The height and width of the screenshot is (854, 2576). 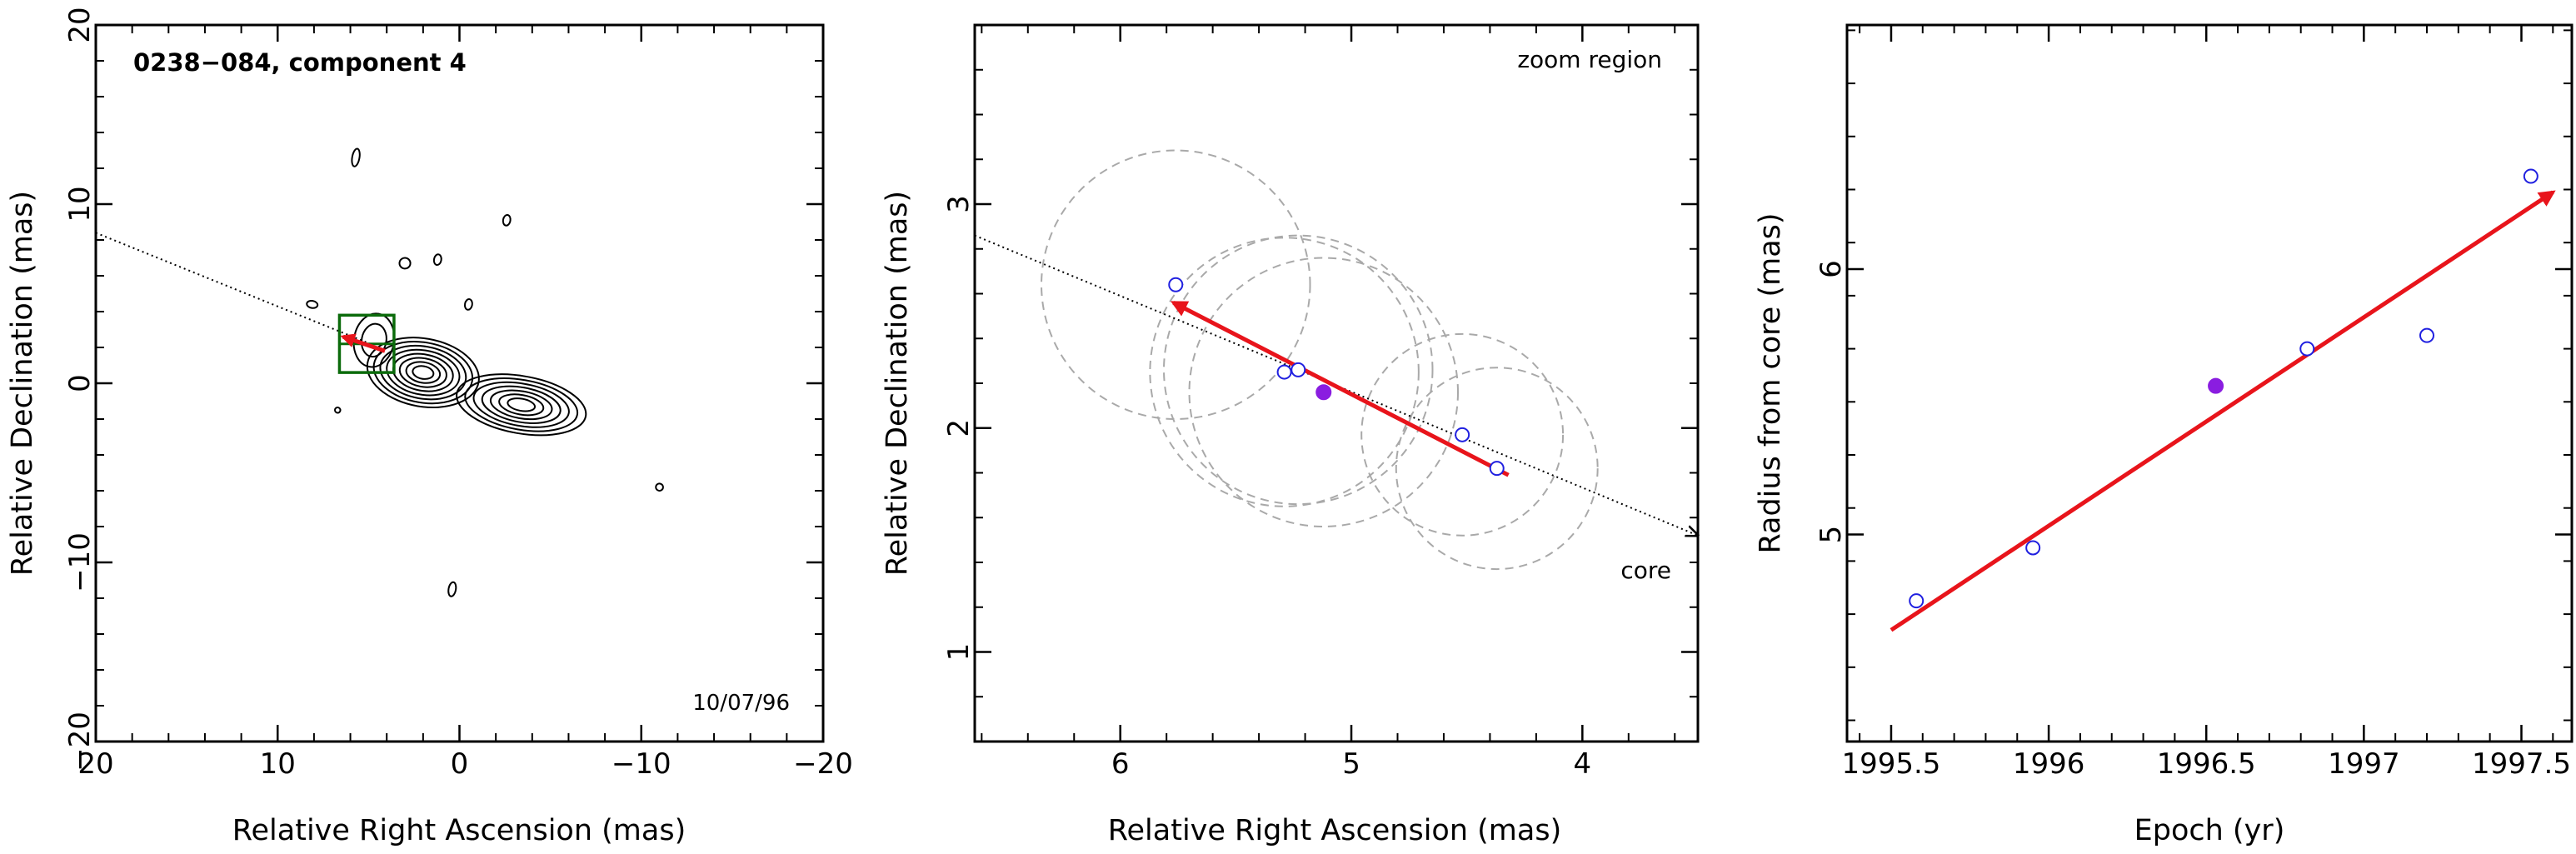 I want to click on x-tick-label: −20, so click(x=823, y=764).